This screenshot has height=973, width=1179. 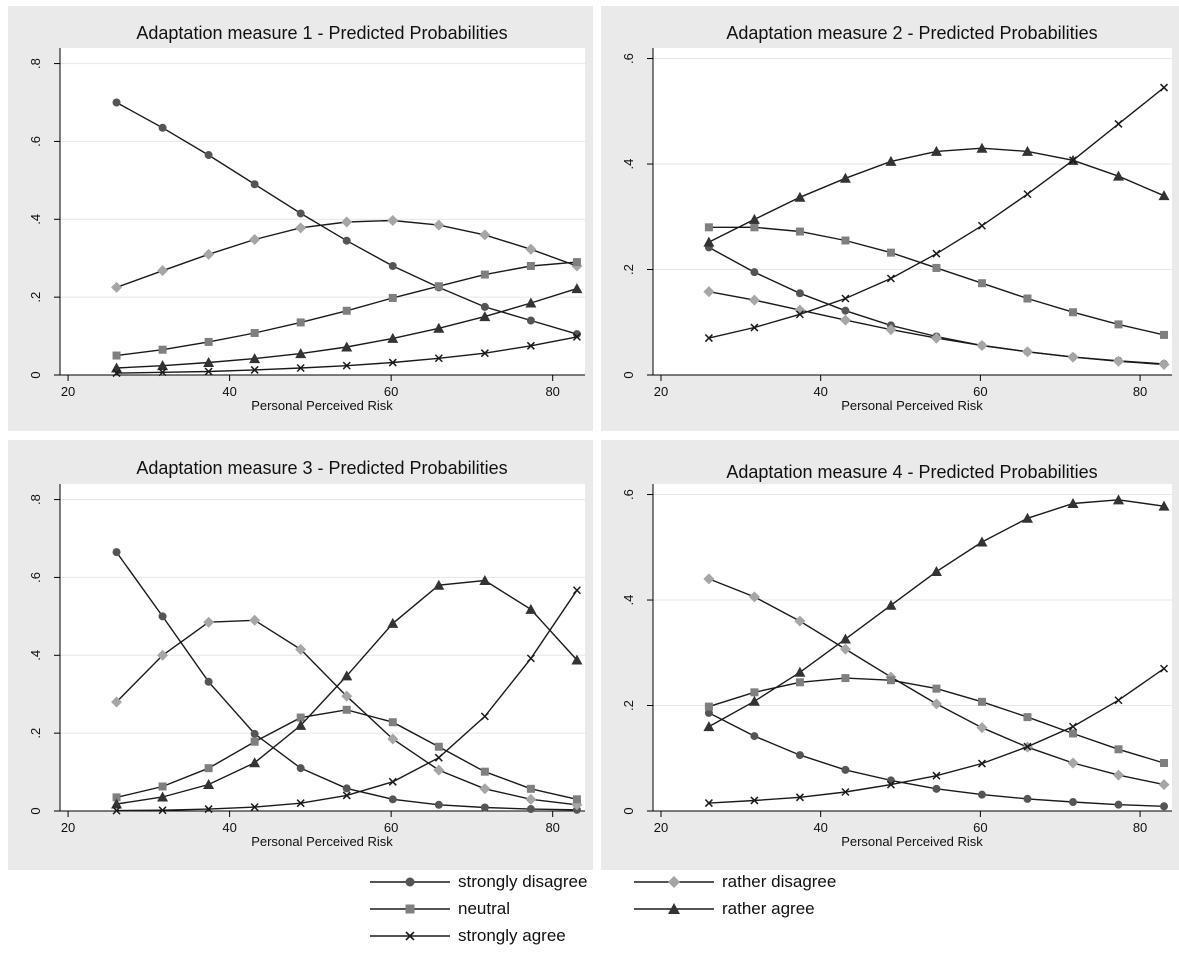 I want to click on legend-label: strongly agree, so click(x=512, y=935).